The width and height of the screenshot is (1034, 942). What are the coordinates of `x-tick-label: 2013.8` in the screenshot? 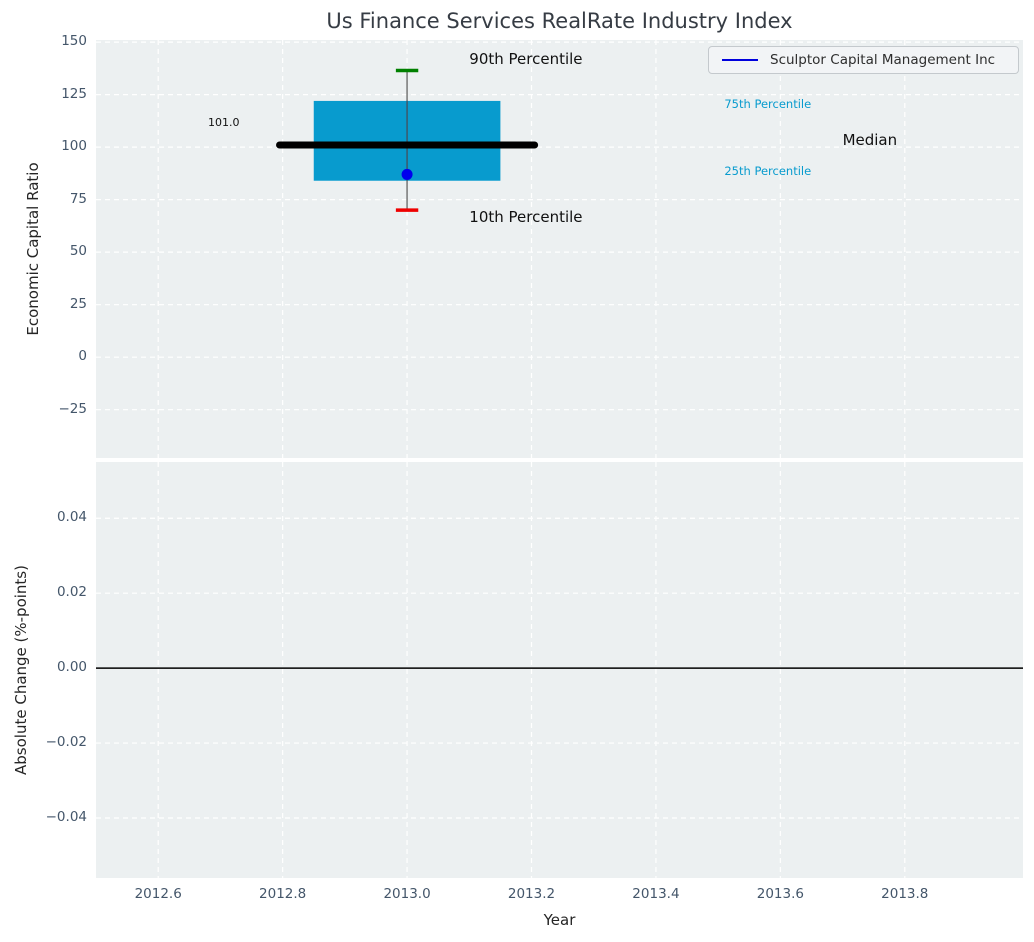 It's located at (905, 894).